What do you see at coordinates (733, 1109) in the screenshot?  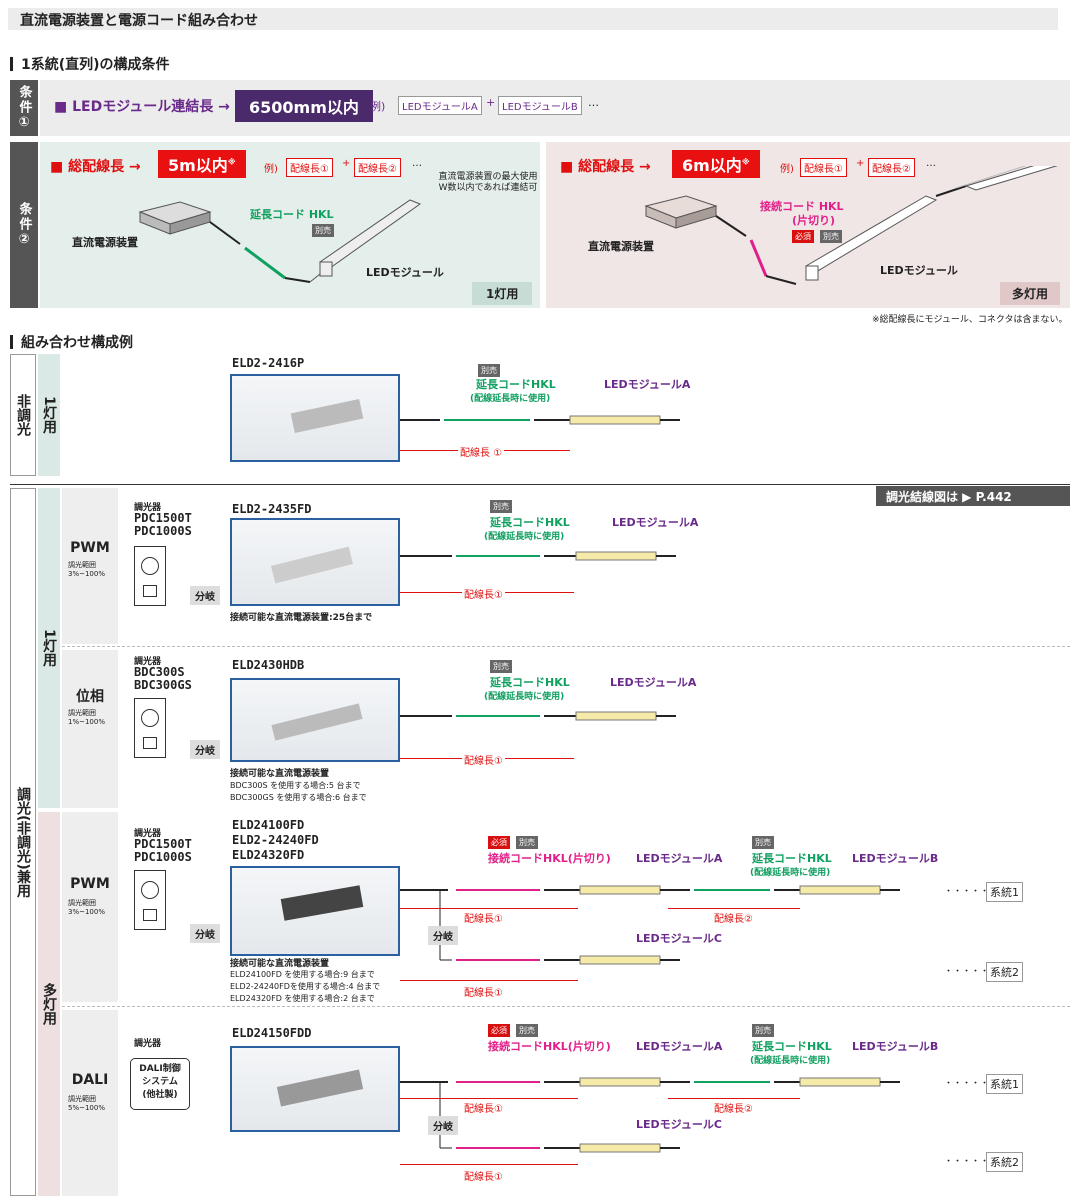 I see `wire-length-2-label: 配線長②` at bounding box center [733, 1109].